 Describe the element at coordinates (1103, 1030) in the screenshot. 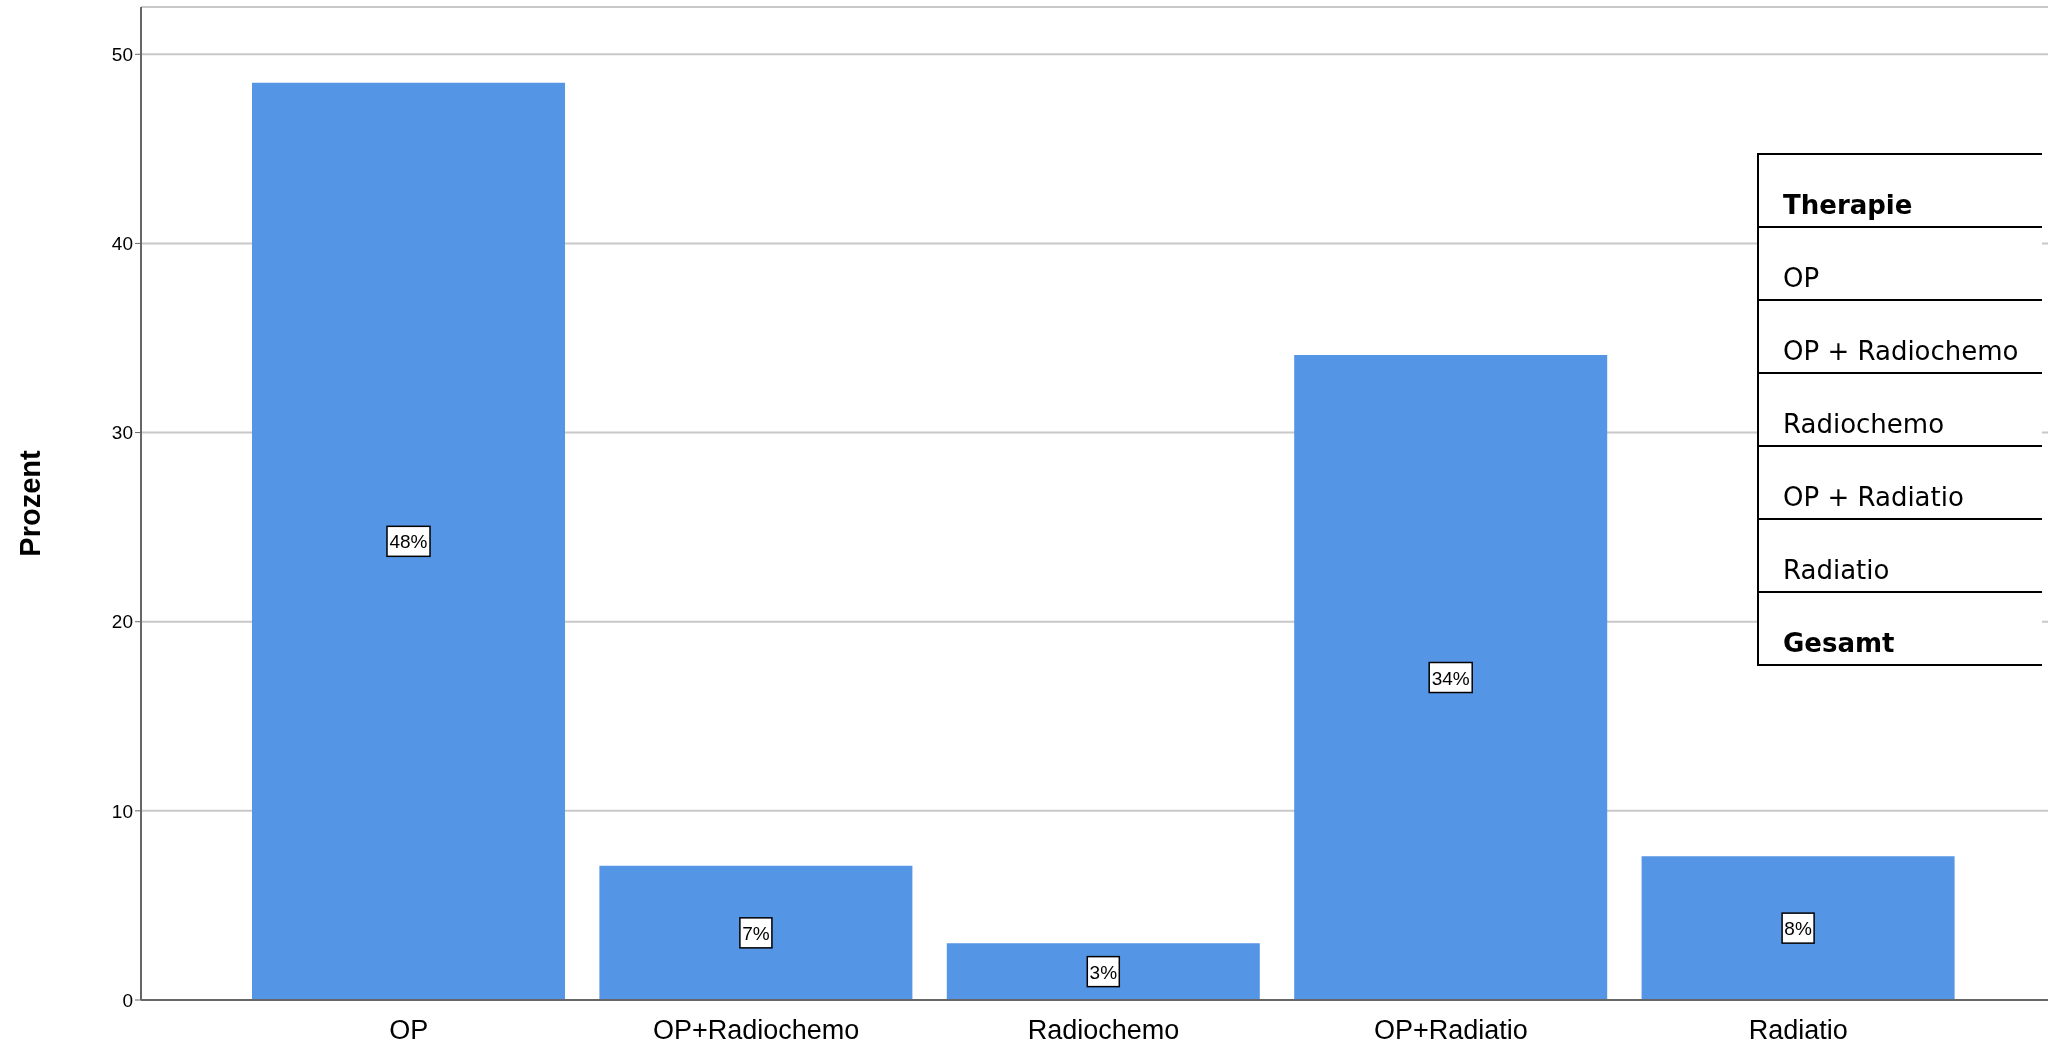

I see `x-tick-label: Radiochemo` at that location.